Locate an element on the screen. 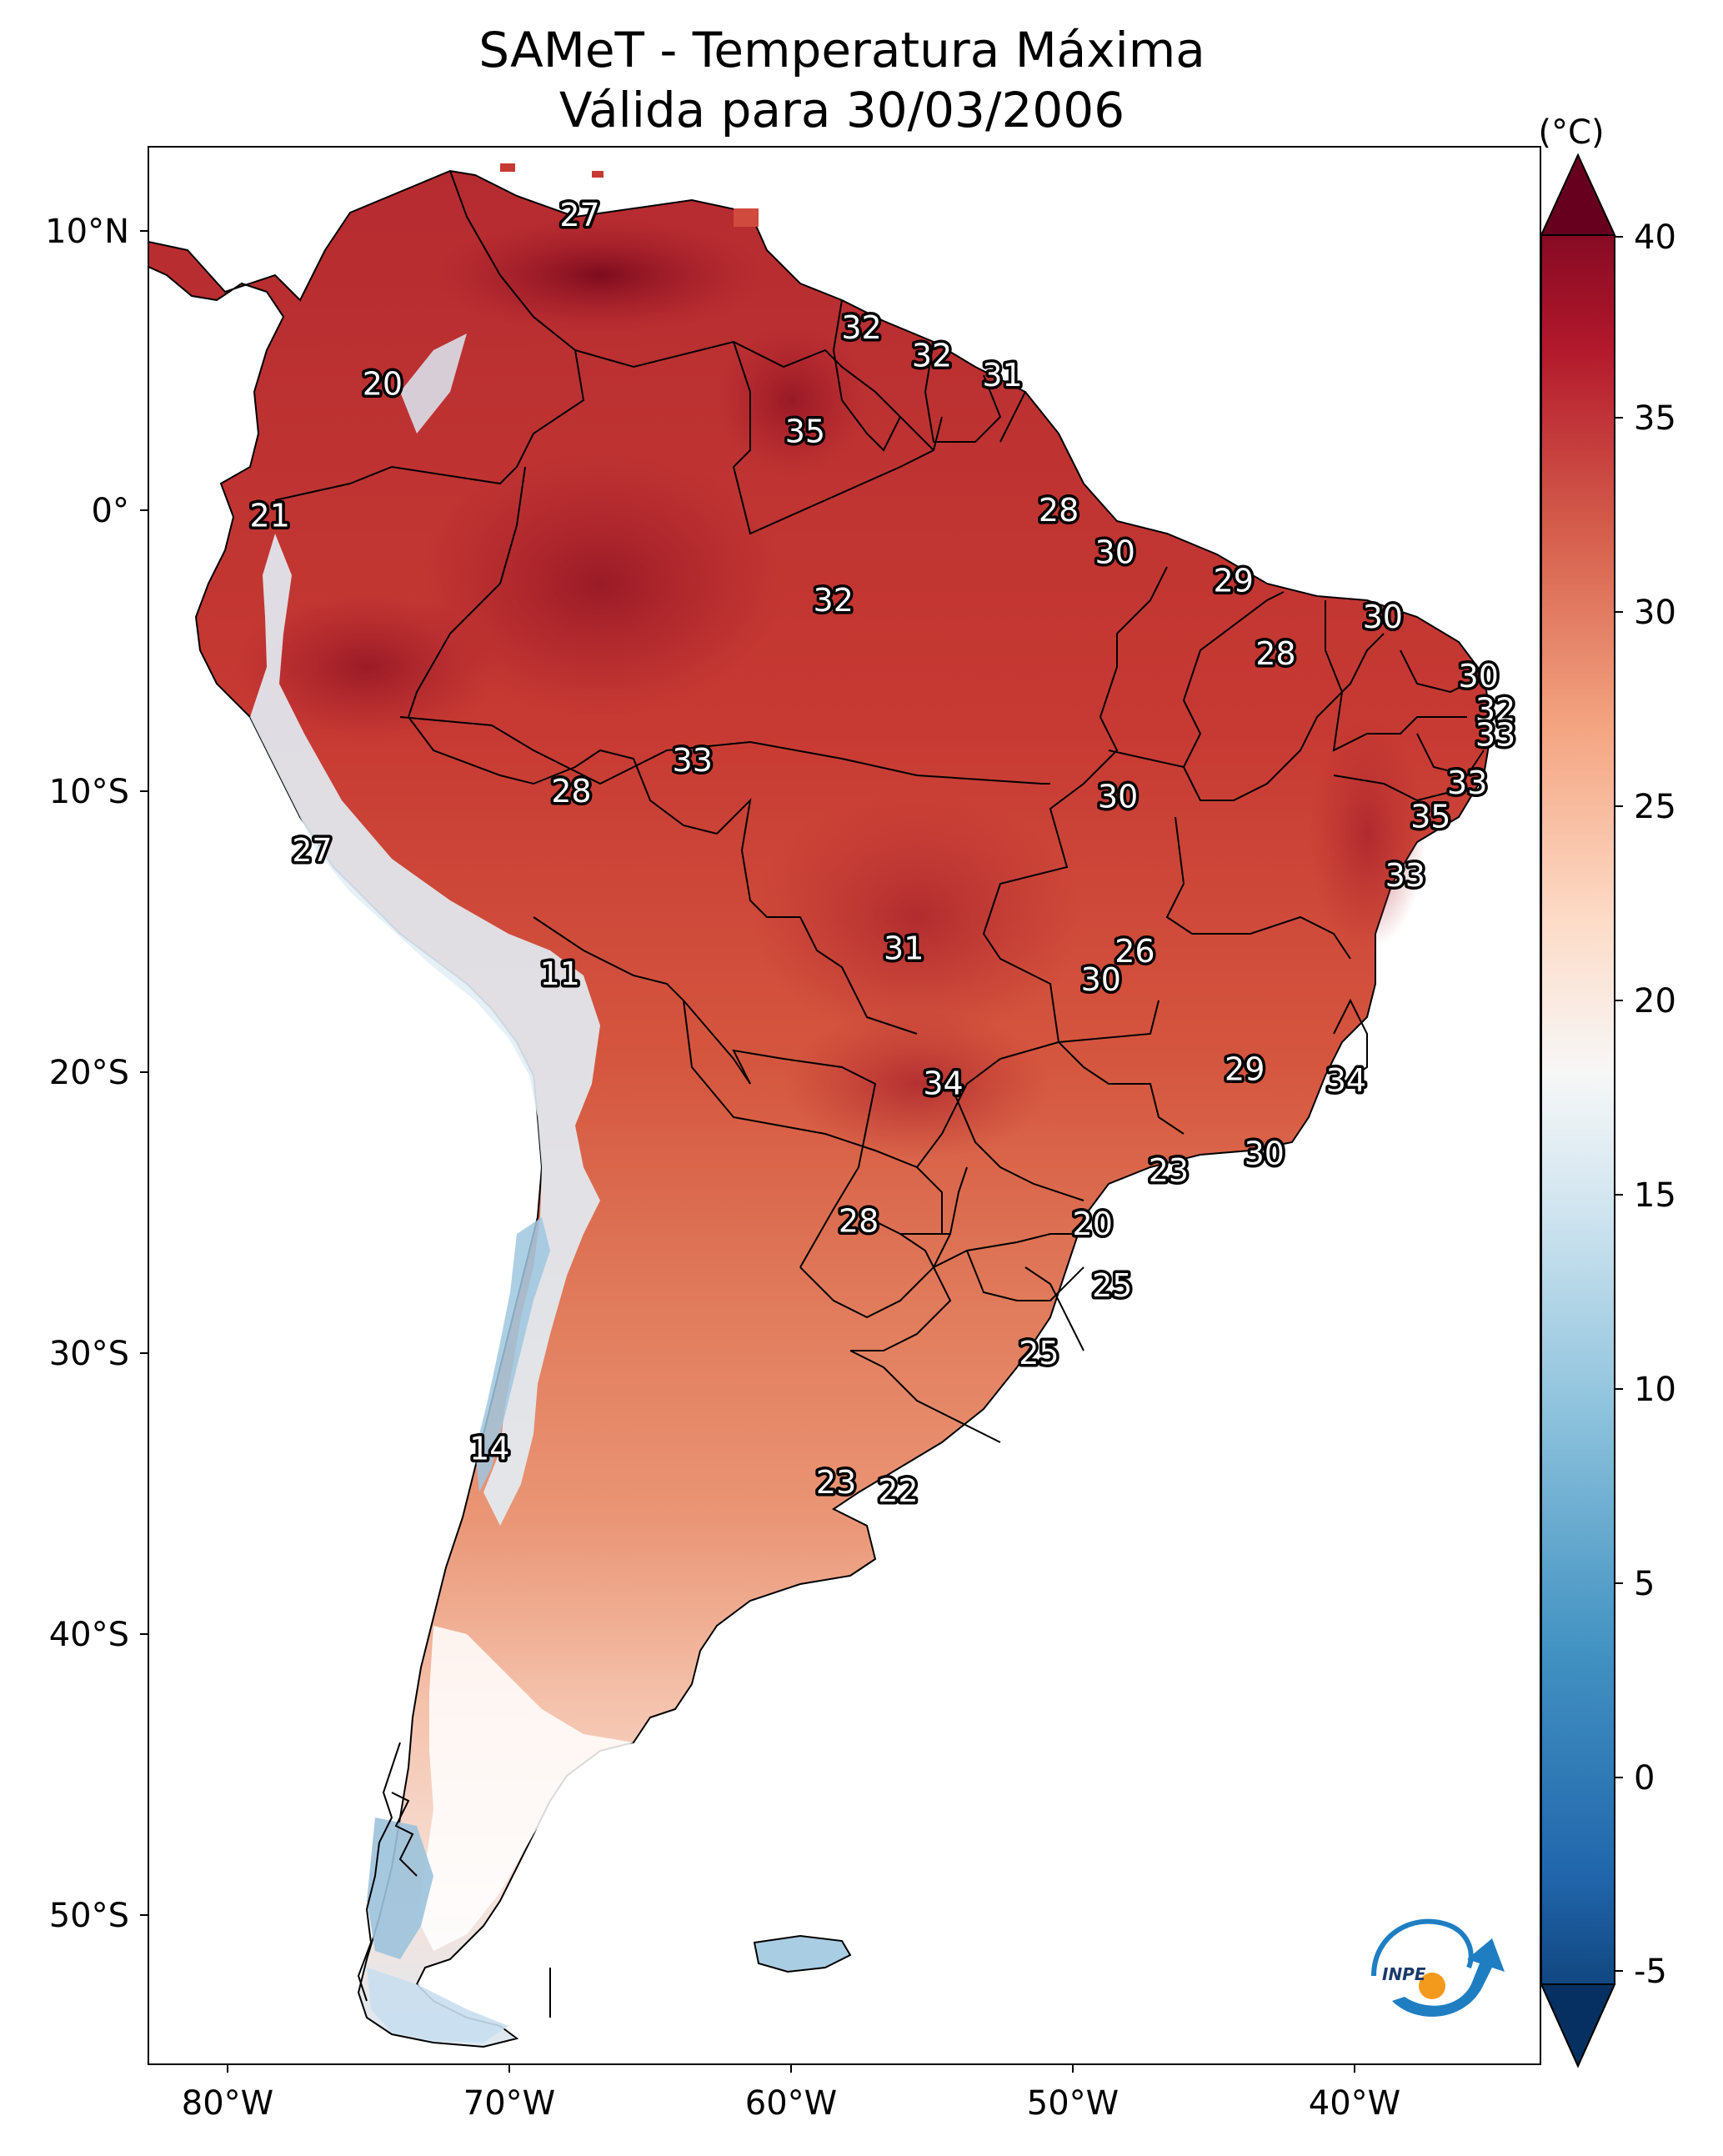 This screenshot has height=2156, width=1723. chile-fjords is located at coordinates (388, 1872).